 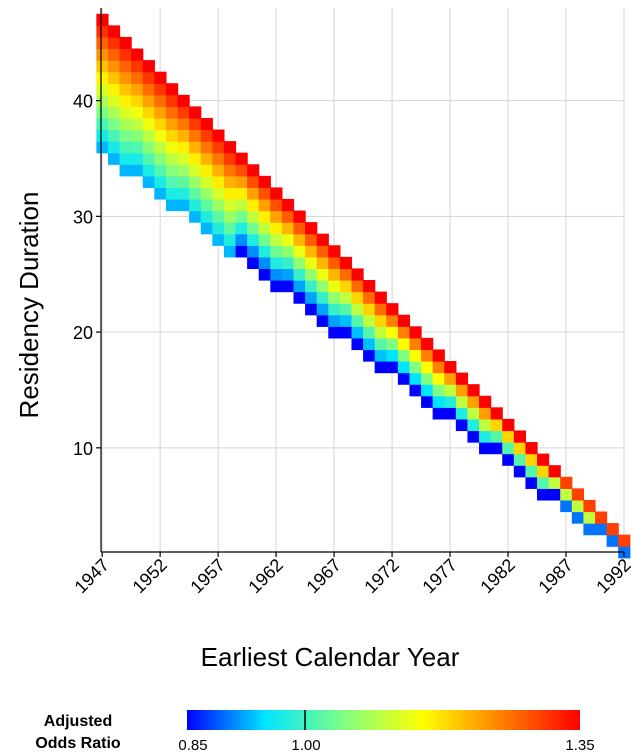 What do you see at coordinates (555, 576) in the screenshot?
I see `x-tick-label: 1987` at bounding box center [555, 576].